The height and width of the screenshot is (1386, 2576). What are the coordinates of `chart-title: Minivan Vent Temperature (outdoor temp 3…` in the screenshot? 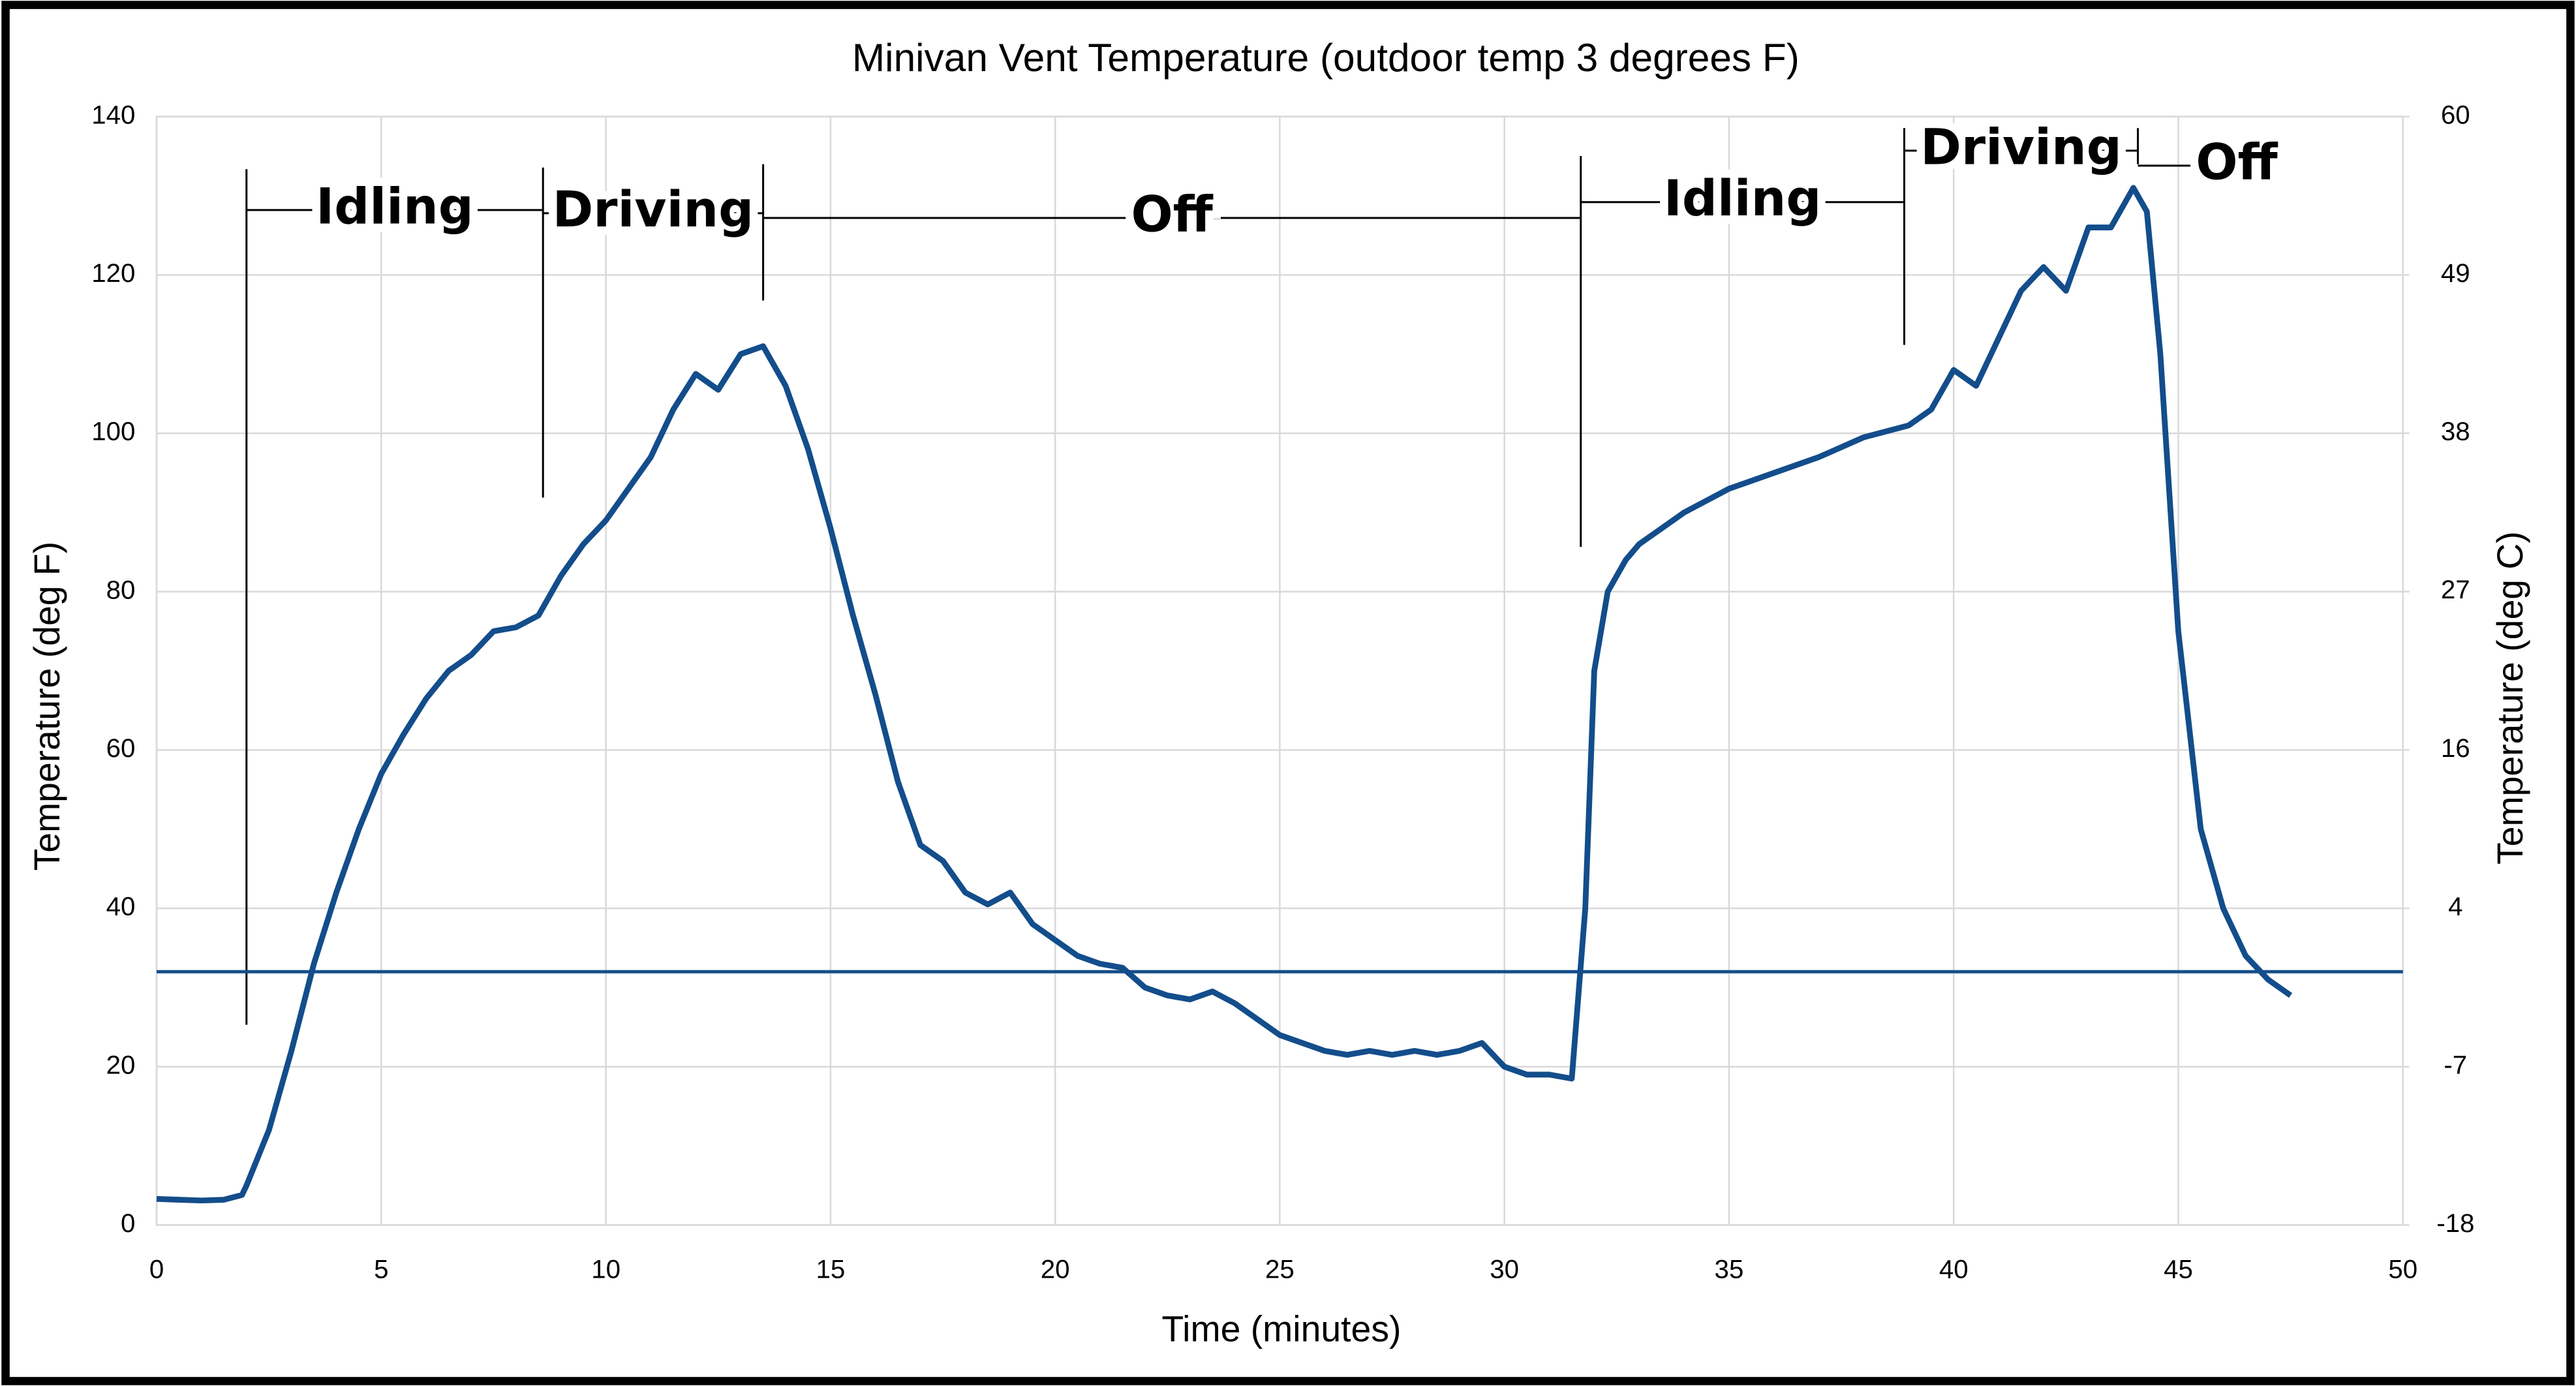 It's located at (1326, 57).